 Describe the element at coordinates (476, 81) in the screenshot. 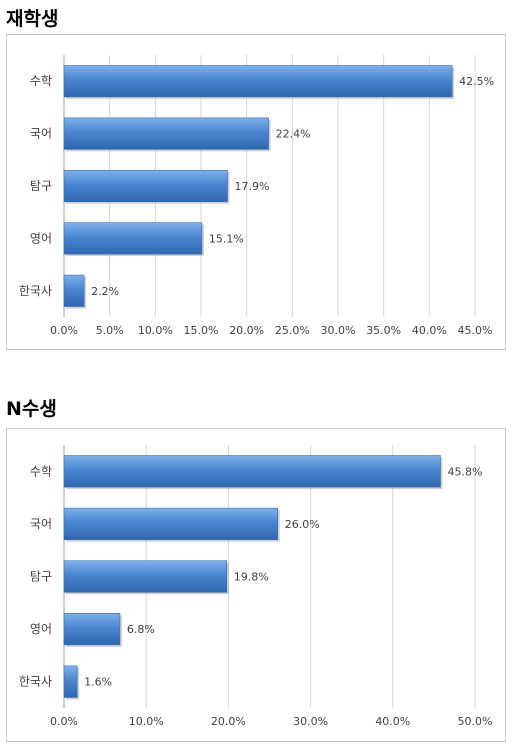

I see `value-label: 42.5%` at that location.